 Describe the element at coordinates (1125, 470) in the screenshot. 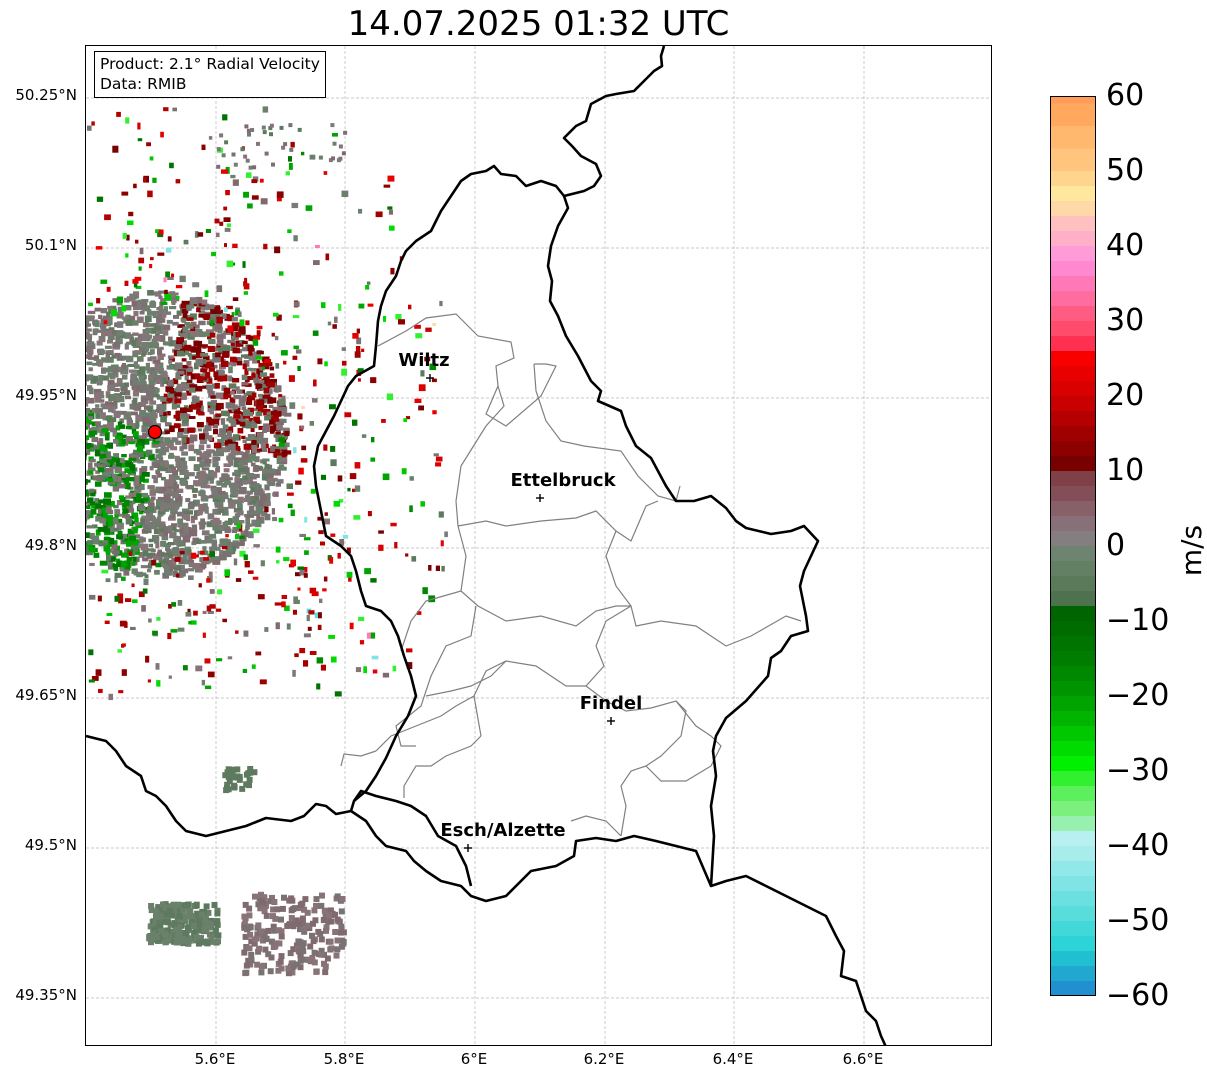

I see `colorbar-tick-label: 10` at that location.